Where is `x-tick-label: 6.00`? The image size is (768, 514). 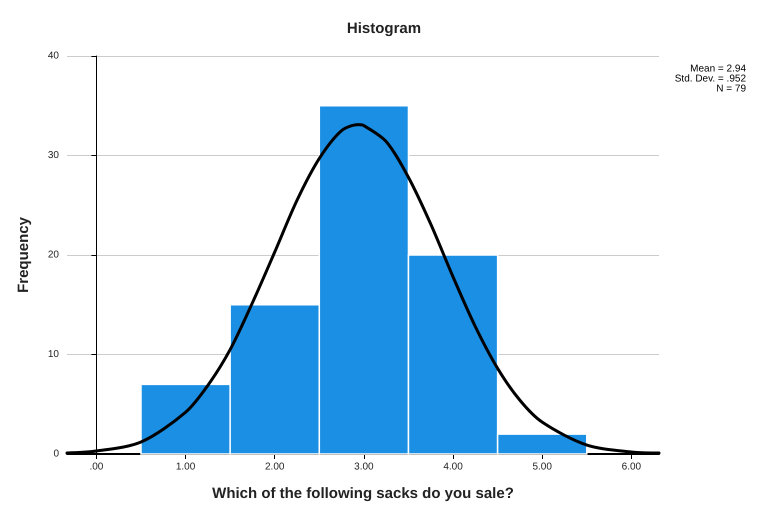
x-tick-label: 6.00 is located at coordinates (632, 467).